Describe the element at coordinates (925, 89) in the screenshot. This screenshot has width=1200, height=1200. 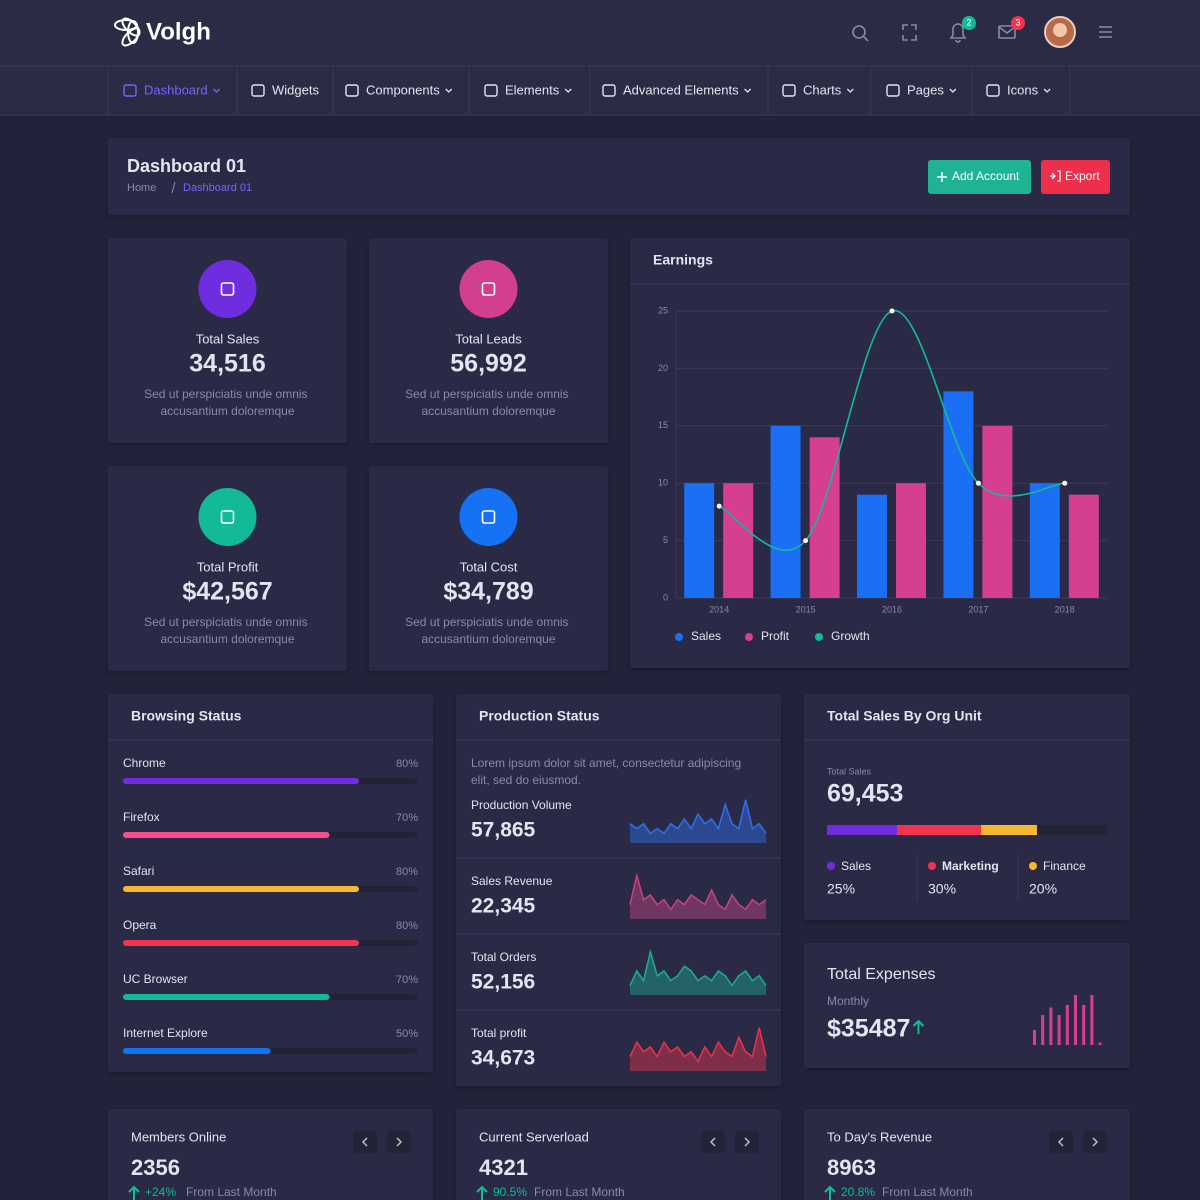
I see `nav-item: Pages` at that location.